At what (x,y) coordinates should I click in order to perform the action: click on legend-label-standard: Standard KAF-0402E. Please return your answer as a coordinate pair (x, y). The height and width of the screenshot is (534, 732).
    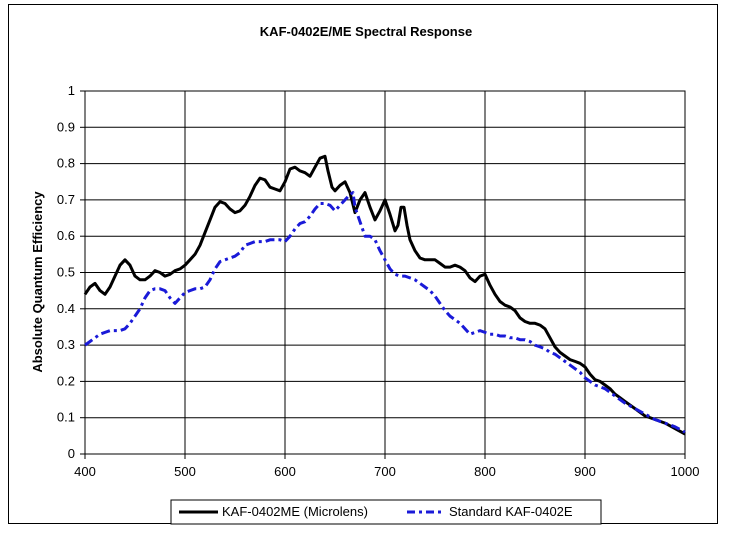
    Looking at the image, I should click on (511, 511).